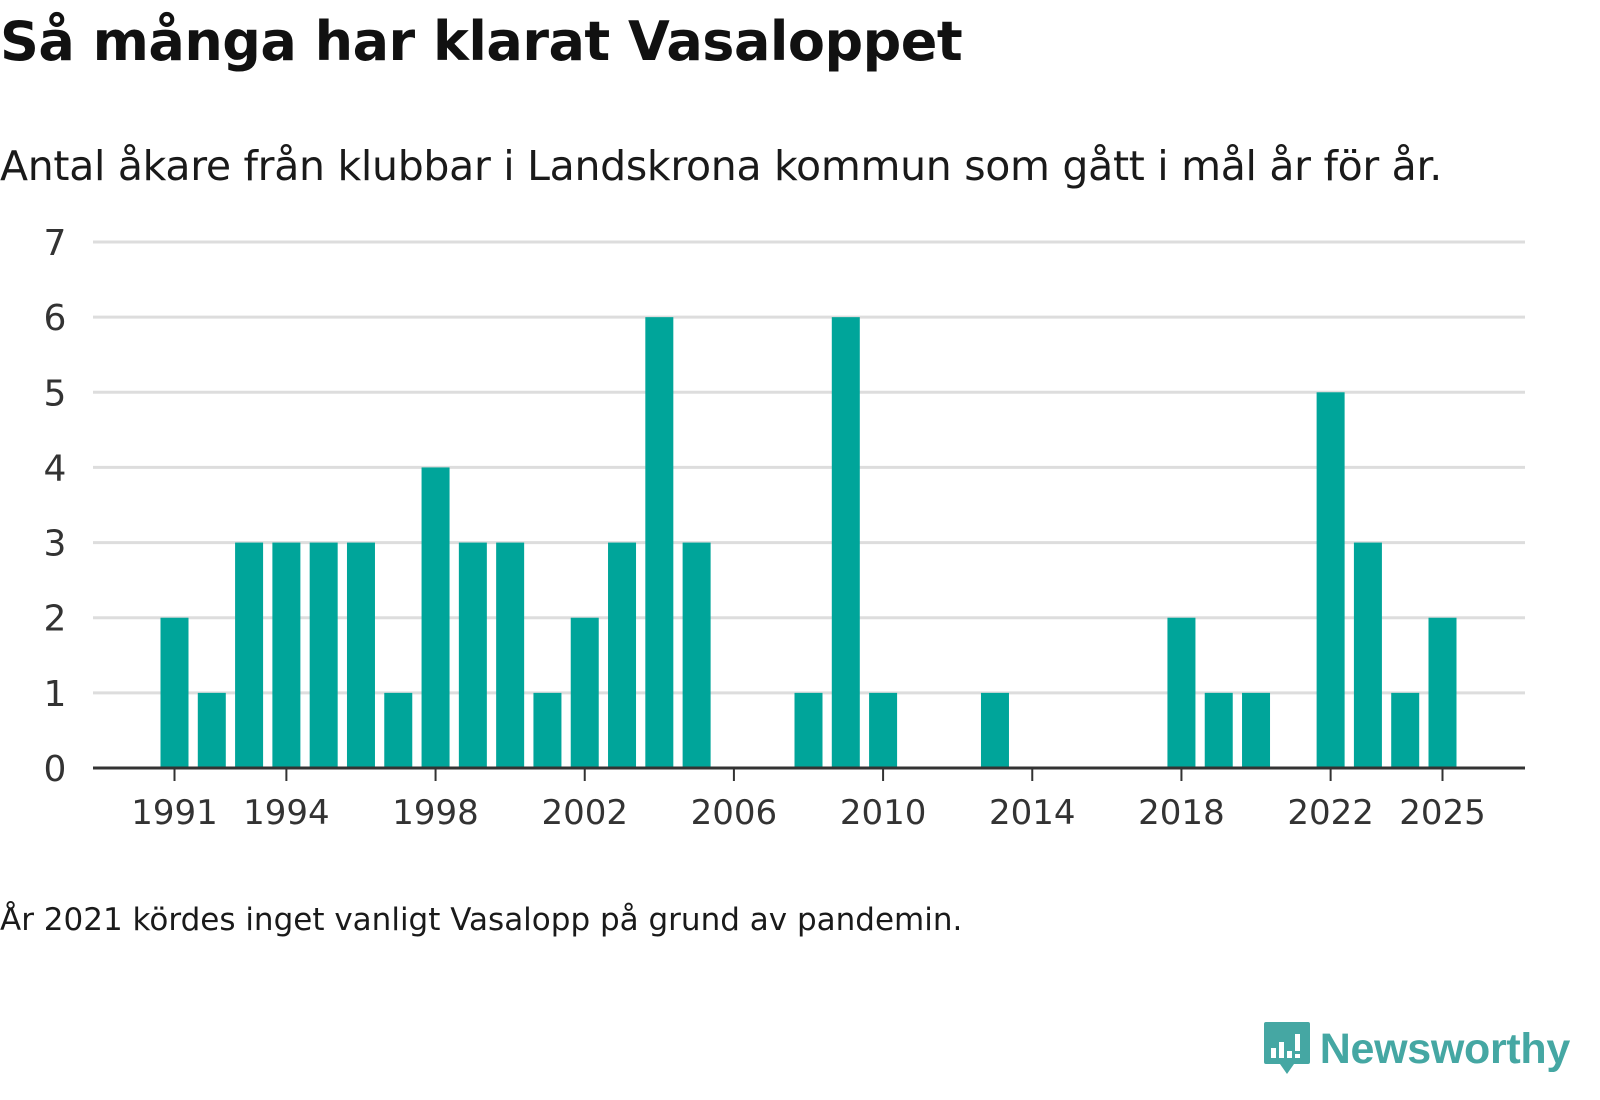 The image size is (1600, 1100). What do you see at coordinates (55, 619) in the screenshot?
I see `y-tick-label-2: 2` at bounding box center [55, 619].